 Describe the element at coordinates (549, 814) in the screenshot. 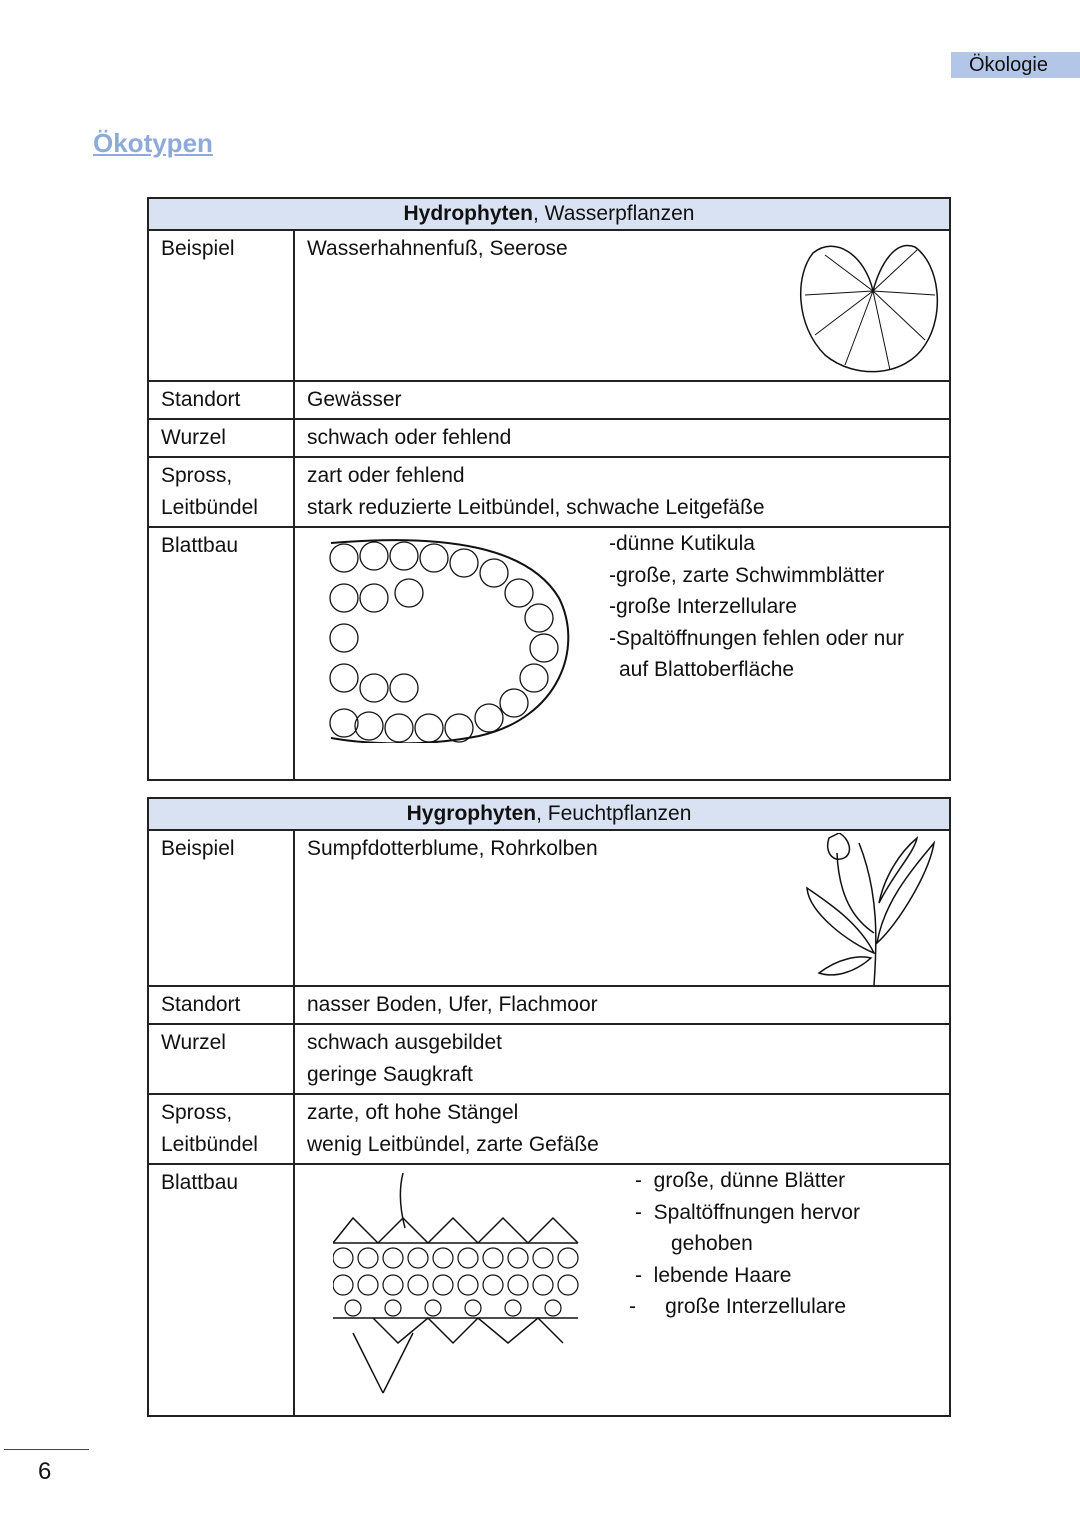

I see `table-heading: Hygrophyten, Feuchtpflanzen` at that location.